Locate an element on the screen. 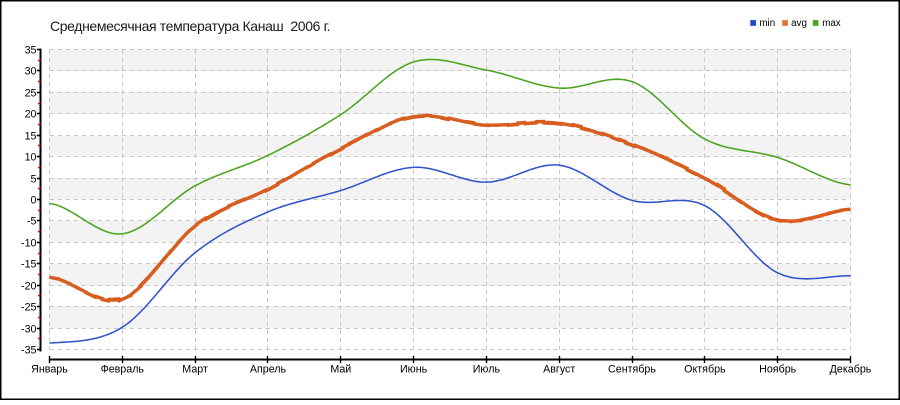  svg-text: -20 is located at coordinates (29, 286).